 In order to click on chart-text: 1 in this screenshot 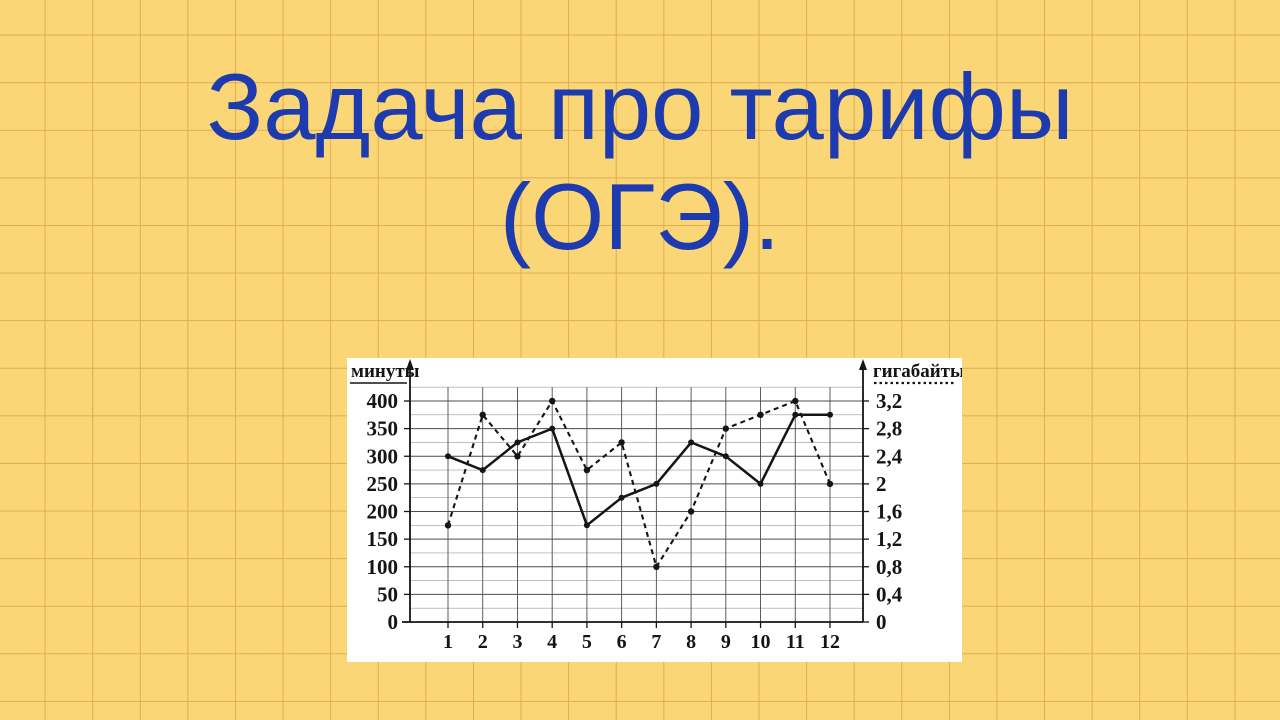, I will do `click(448, 642)`.